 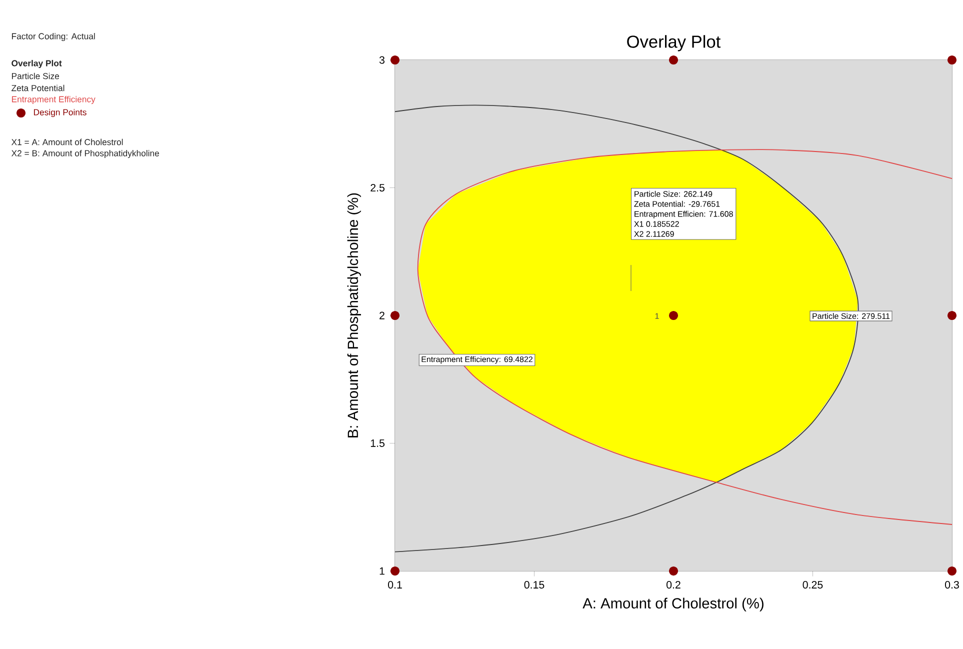 What do you see at coordinates (952, 585) in the screenshot?
I see `x-tick-label: 0.3` at bounding box center [952, 585].